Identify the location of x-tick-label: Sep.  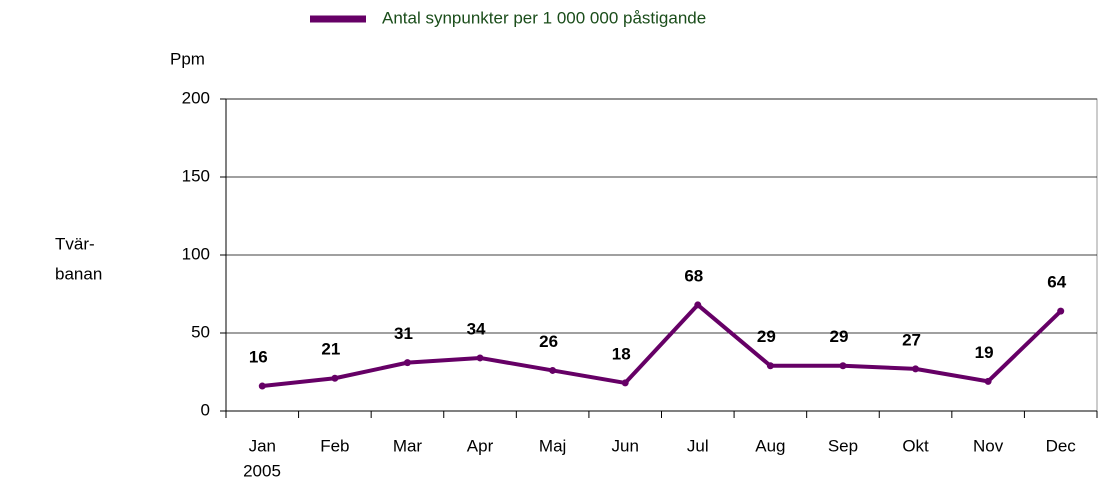
(843, 445).